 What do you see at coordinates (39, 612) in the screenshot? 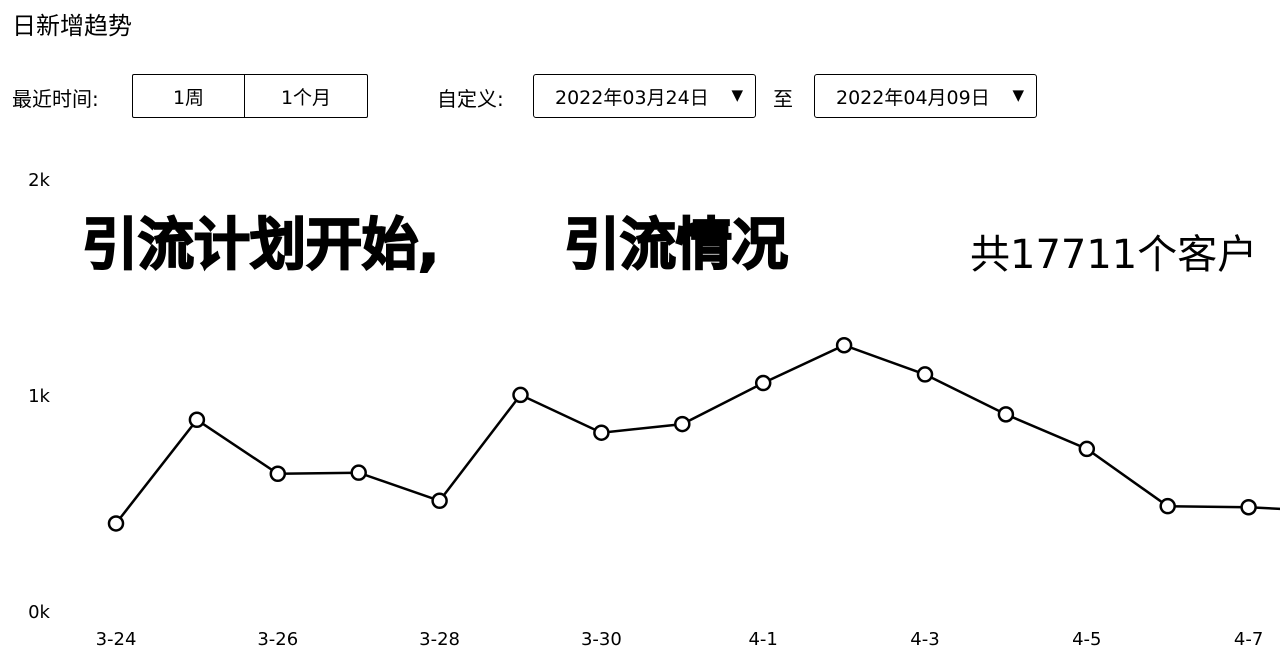
I see `y-tick-label: 0k` at bounding box center [39, 612].